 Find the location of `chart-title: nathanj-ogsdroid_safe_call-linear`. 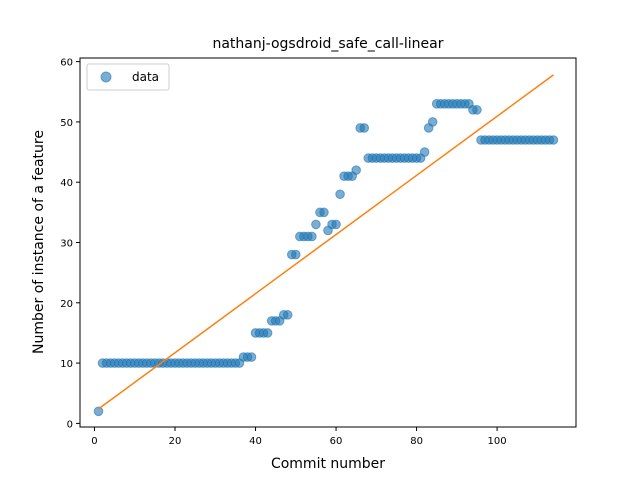

chart-title: nathanj-ogsdroid_safe_call-linear is located at coordinates (327, 44).